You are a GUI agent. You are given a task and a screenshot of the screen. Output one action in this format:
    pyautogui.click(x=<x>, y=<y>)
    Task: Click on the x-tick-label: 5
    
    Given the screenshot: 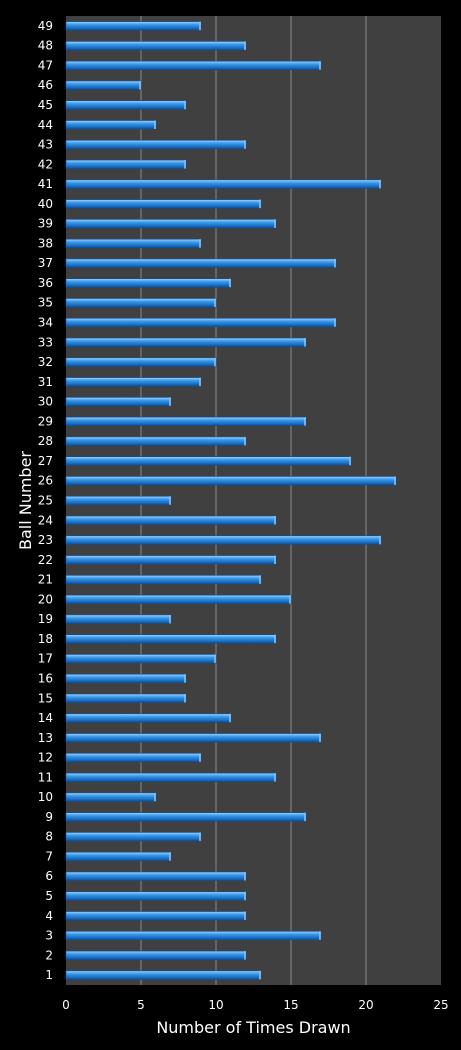 What is the action you would take?
    pyautogui.click(x=141, y=1005)
    